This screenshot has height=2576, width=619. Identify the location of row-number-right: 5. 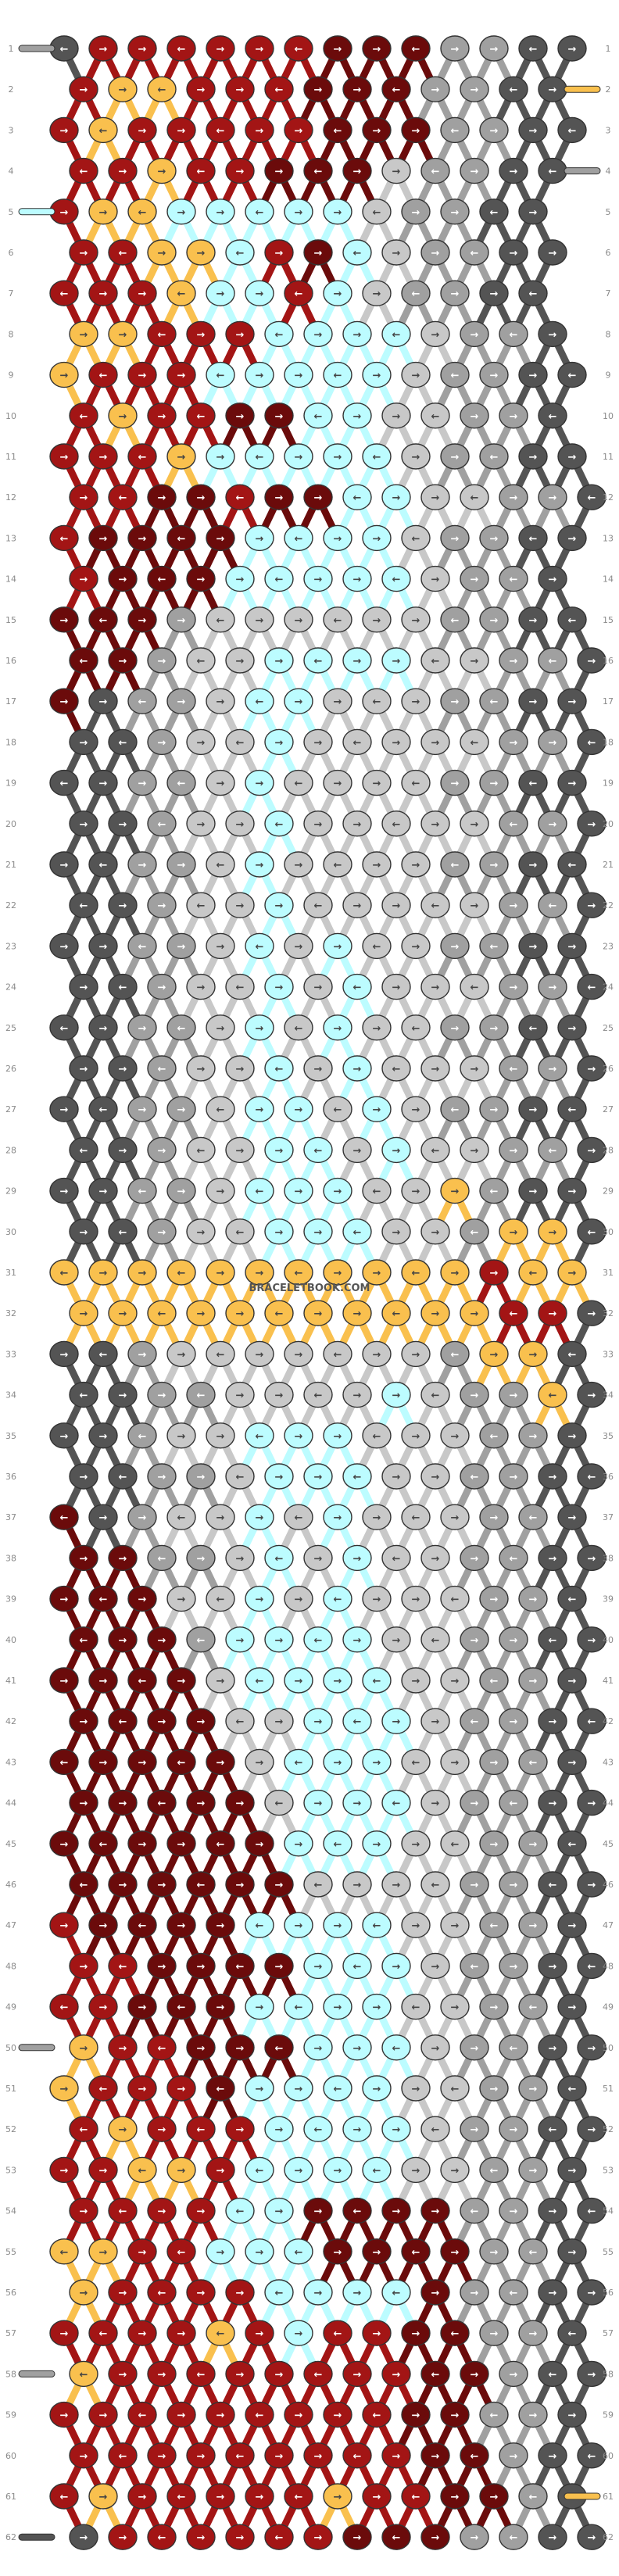
(608, 212).